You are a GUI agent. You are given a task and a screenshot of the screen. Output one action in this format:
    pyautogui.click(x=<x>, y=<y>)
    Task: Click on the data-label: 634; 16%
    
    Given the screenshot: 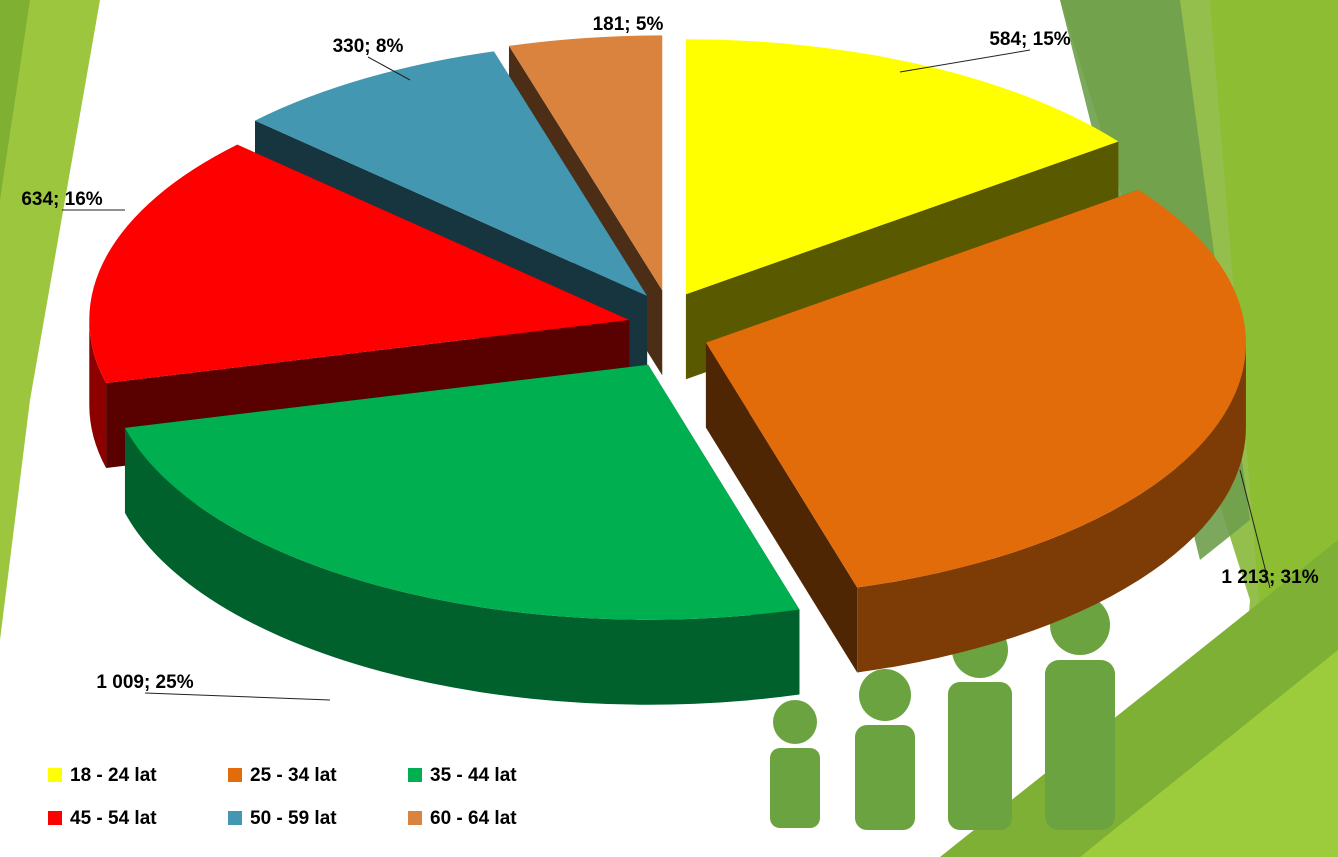 What is the action you would take?
    pyautogui.click(x=61, y=199)
    